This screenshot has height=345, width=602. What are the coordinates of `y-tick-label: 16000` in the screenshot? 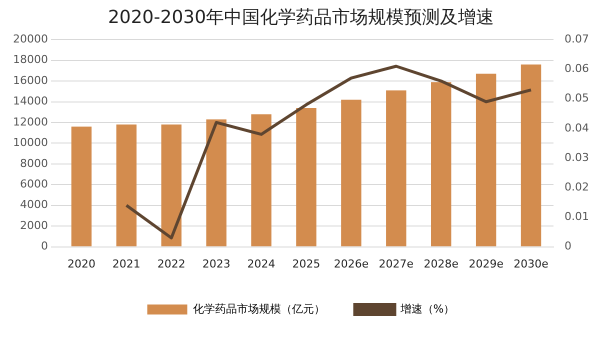 It's located at (30, 80).